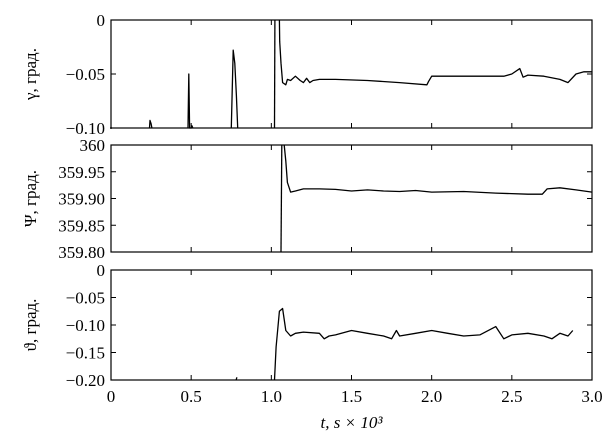  Describe the element at coordinates (511, 396) in the screenshot. I see `xtick-label: 2.5` at that location.